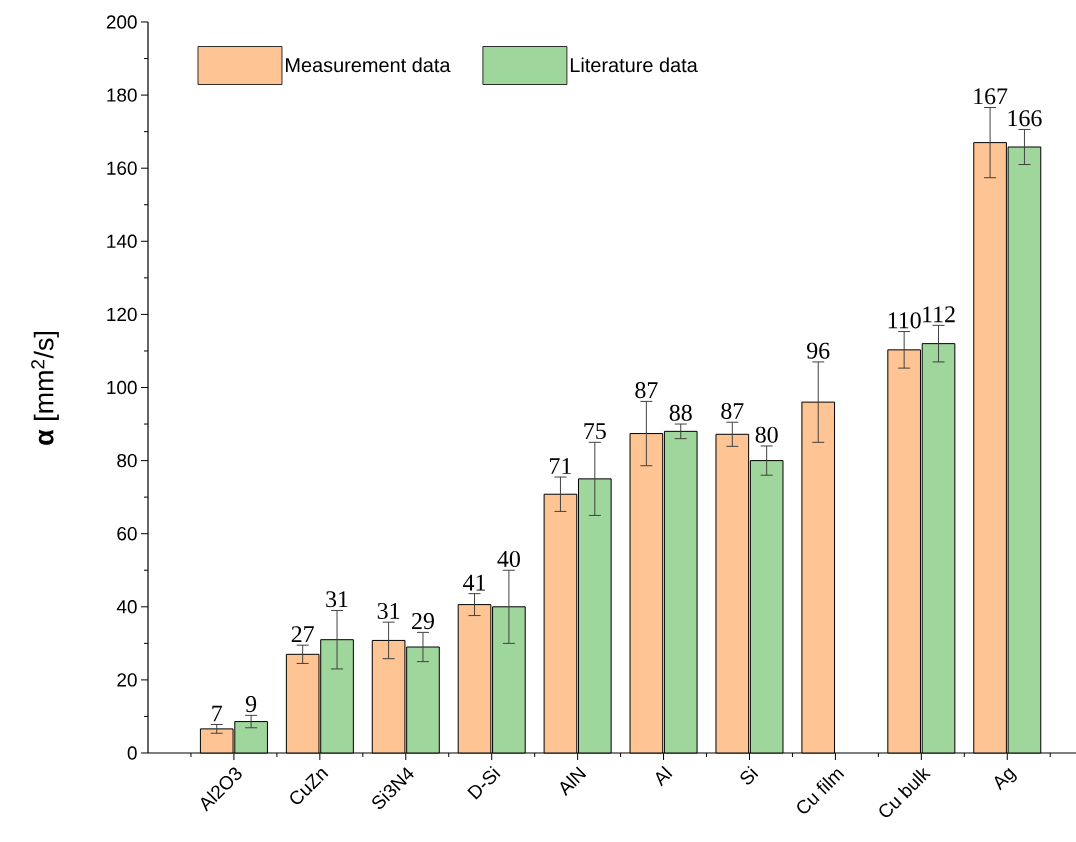 The image size is (1076, 842). What do you see at coordinates (126, 607) in the screenshot?
I see `y-tick-label: 40` at bounding box center [126, 607].